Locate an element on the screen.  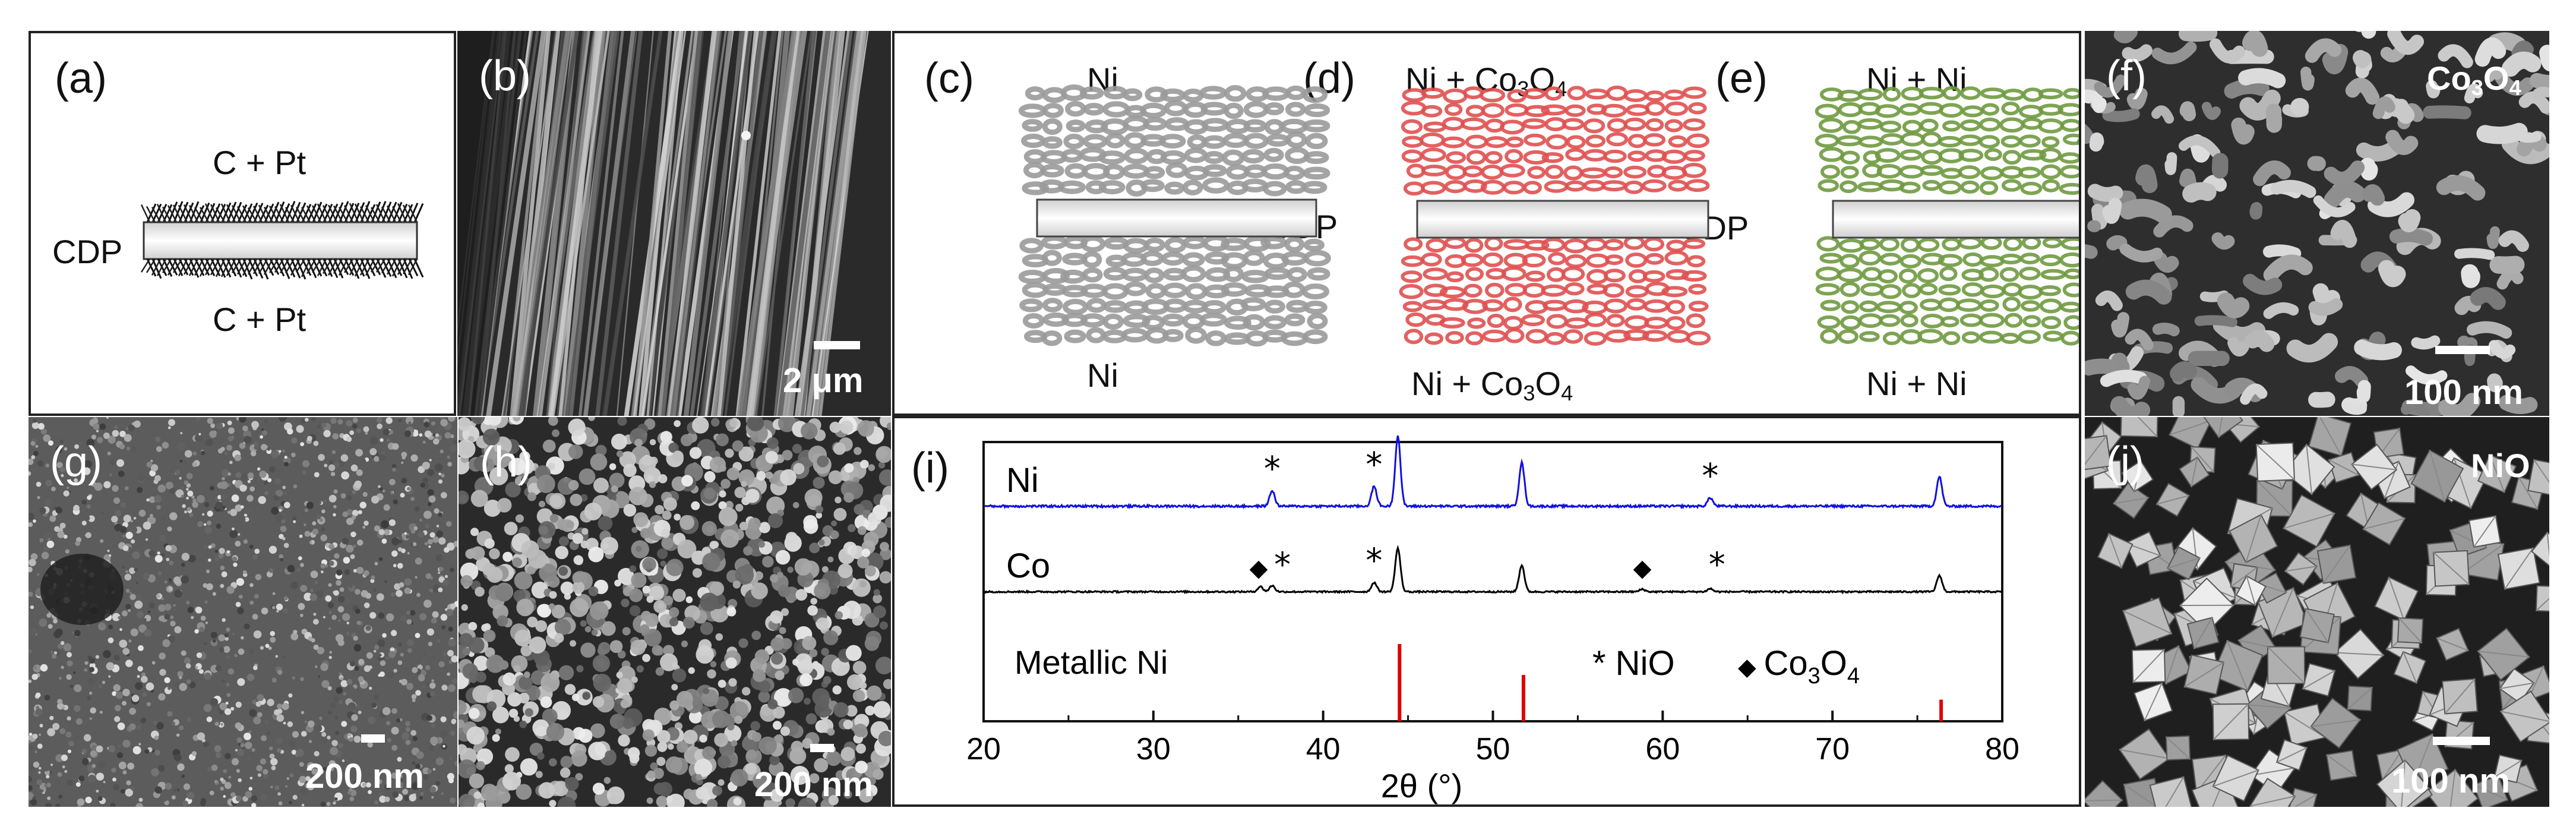
scale-bar-j is located at coordinates (2461, 741).